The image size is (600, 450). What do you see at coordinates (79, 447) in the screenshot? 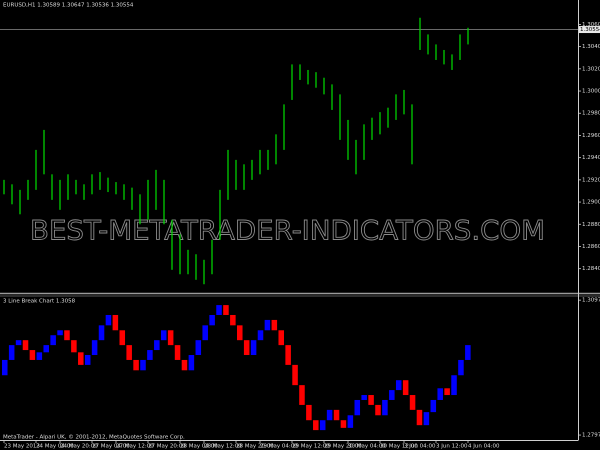
I see `x-tick-label: 24 May 20:00` at bounding box center [79, 447].